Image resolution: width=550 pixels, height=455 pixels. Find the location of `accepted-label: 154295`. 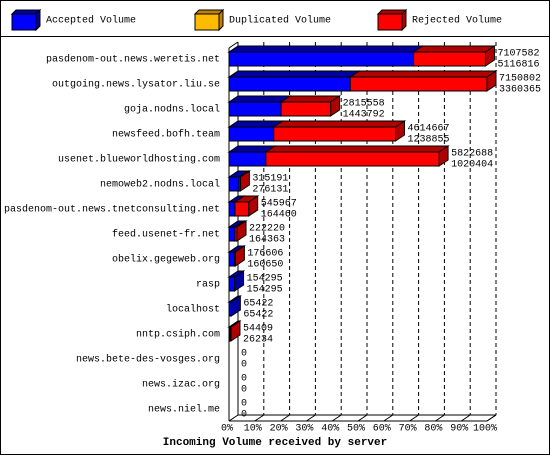

accepted-label: 154295 is located at coordinates (265, 290).